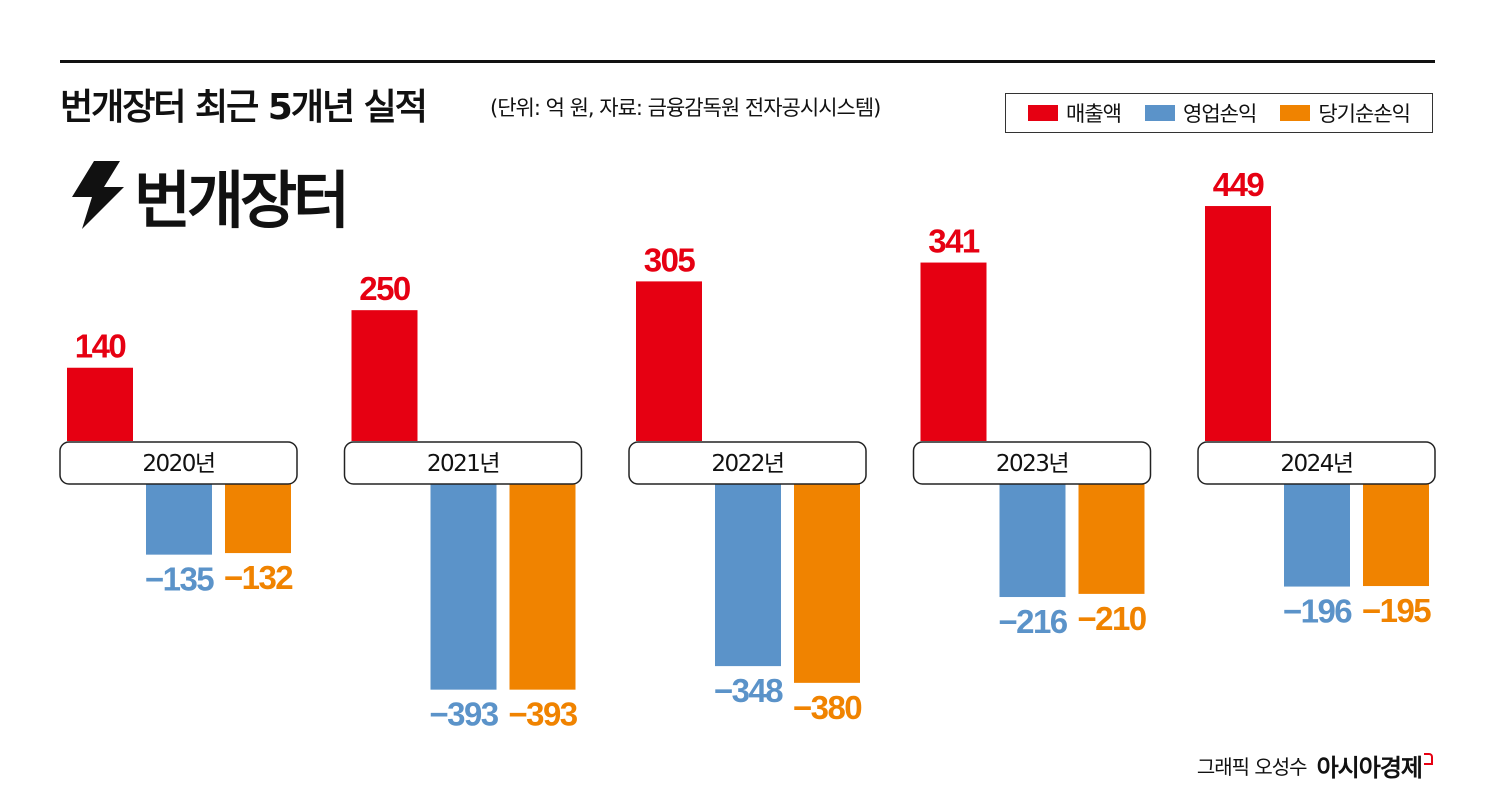  I want to click on brand: 번개장터, so click(209, 195).